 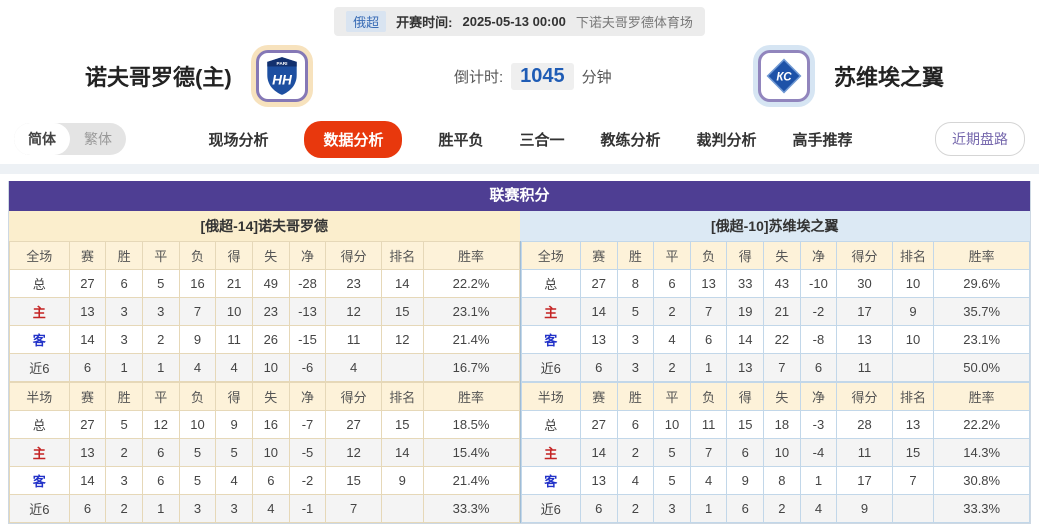 I want to click on nav-tab-1: 数据分析, so click(x=353, y=139).